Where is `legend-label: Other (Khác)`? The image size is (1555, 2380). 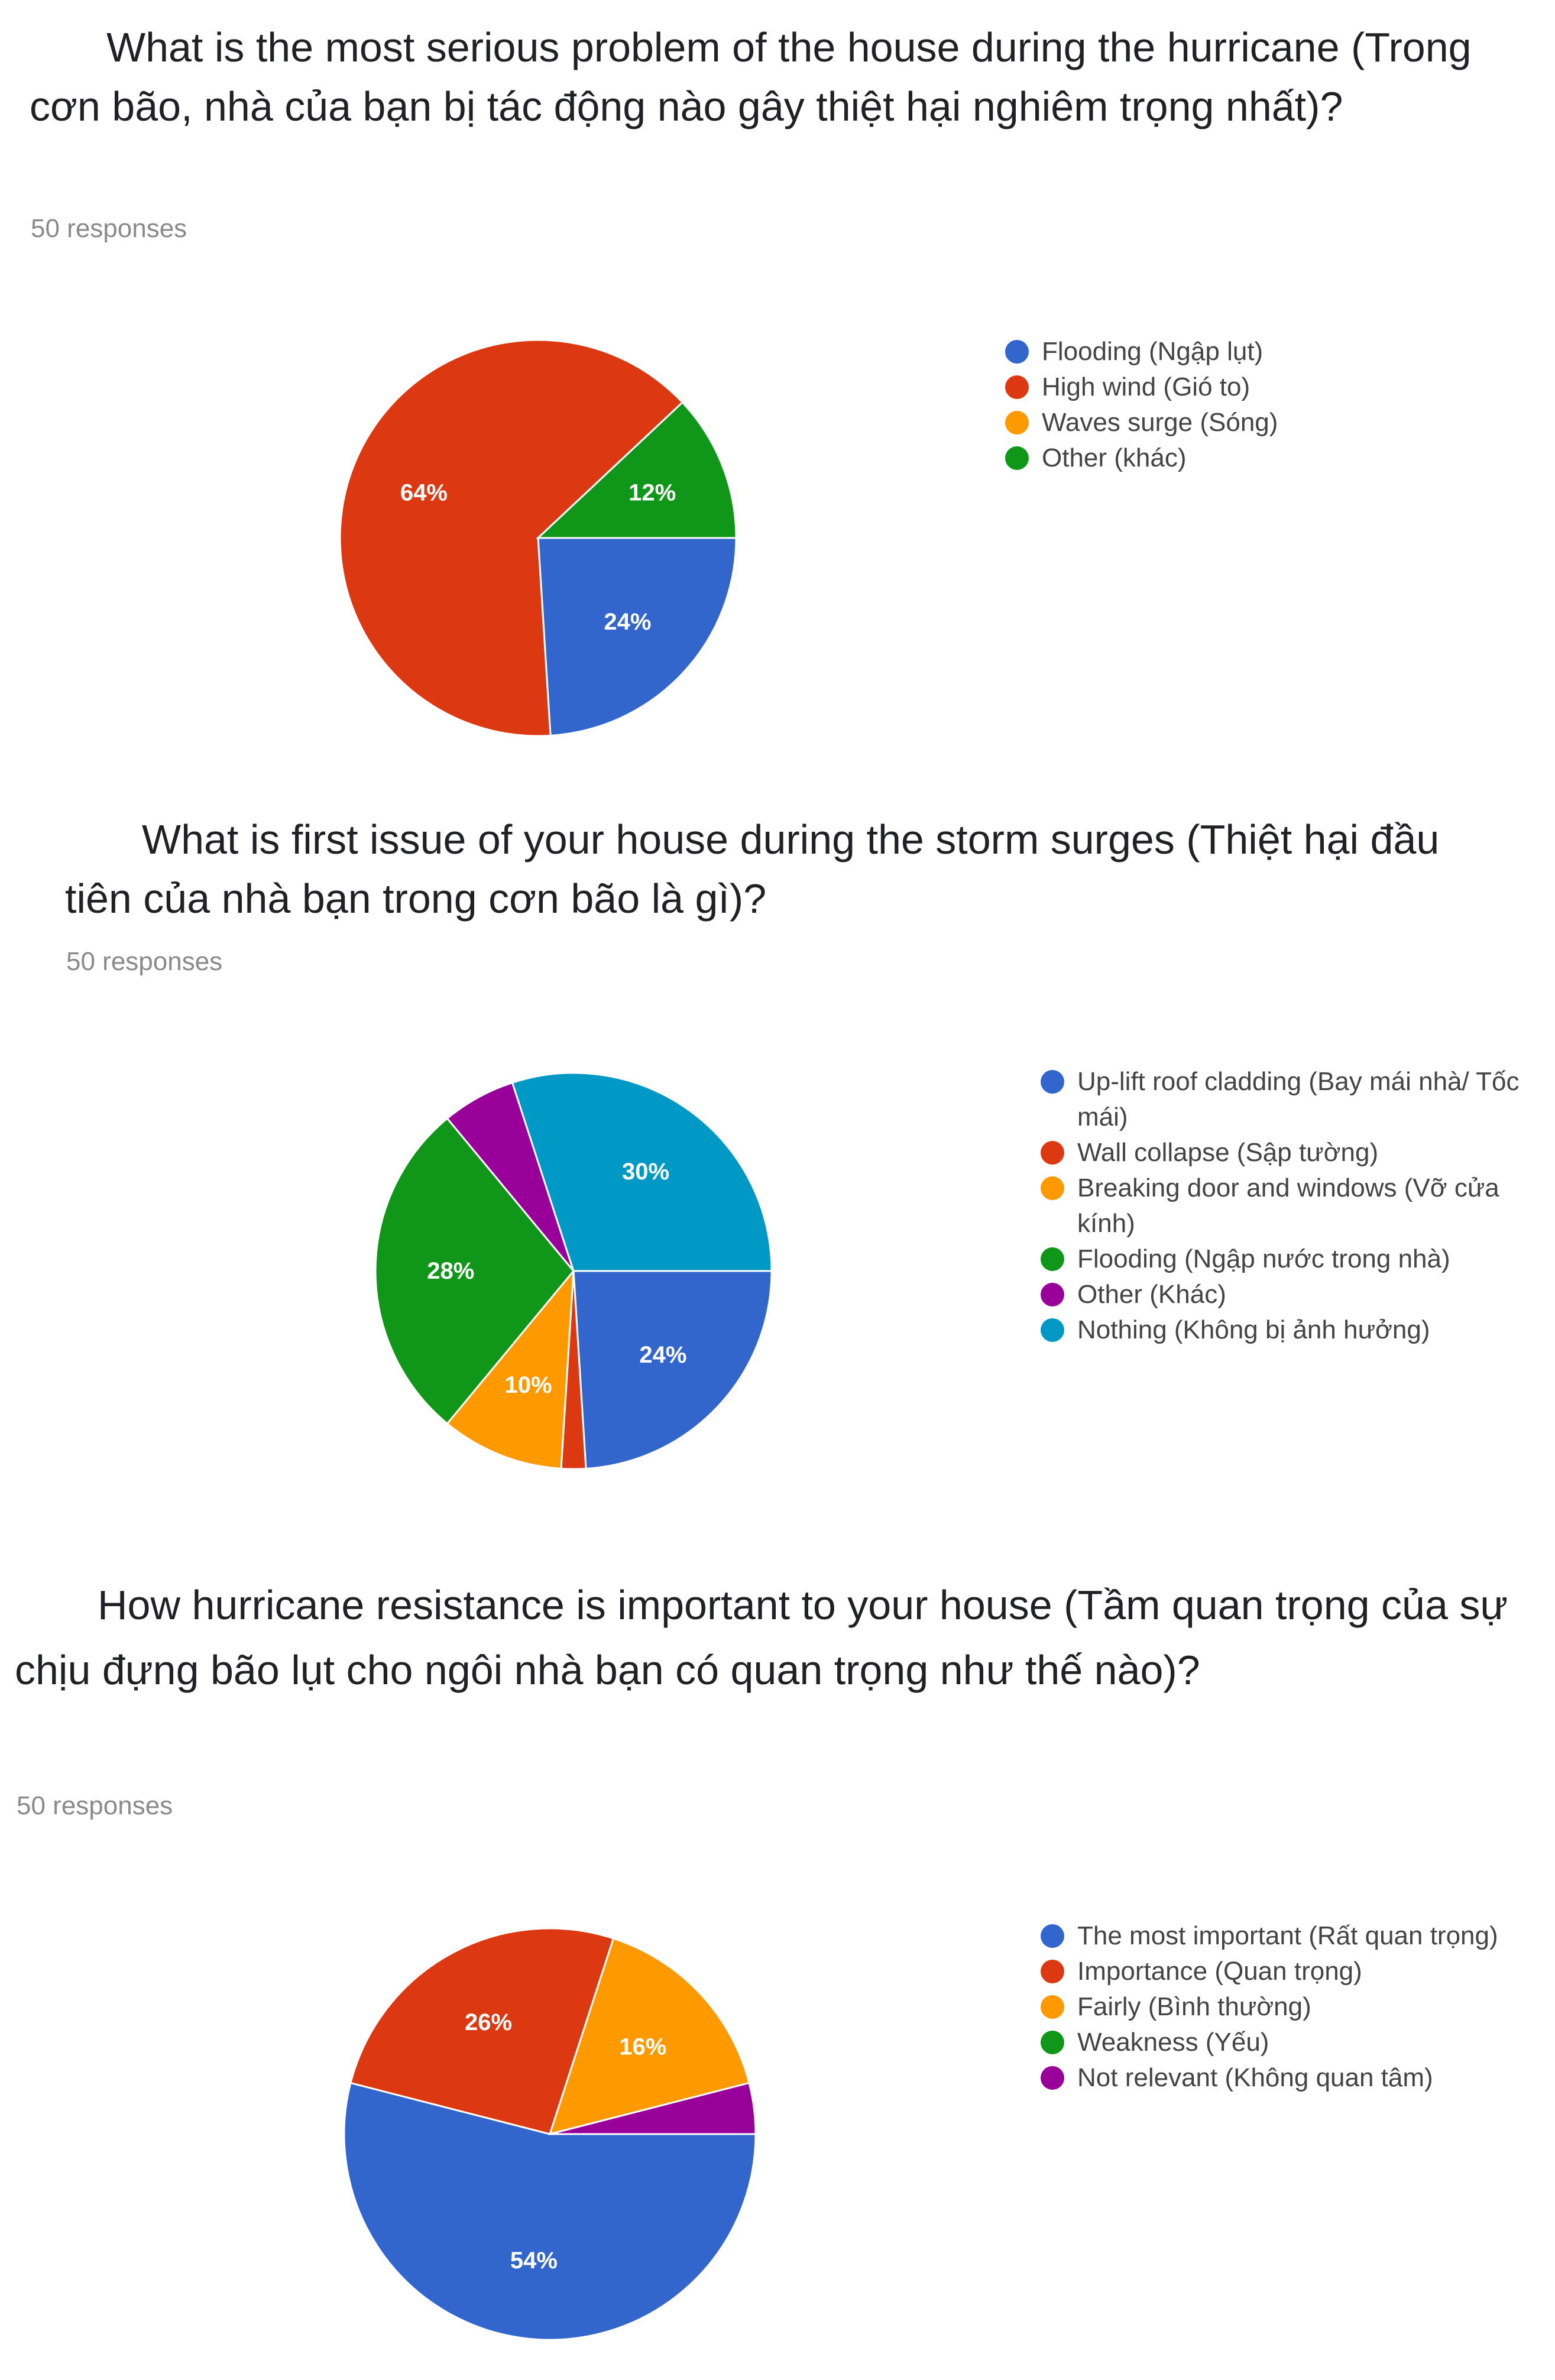
legend-label: Other (Khác) is located at coordinates (1151, 1294).